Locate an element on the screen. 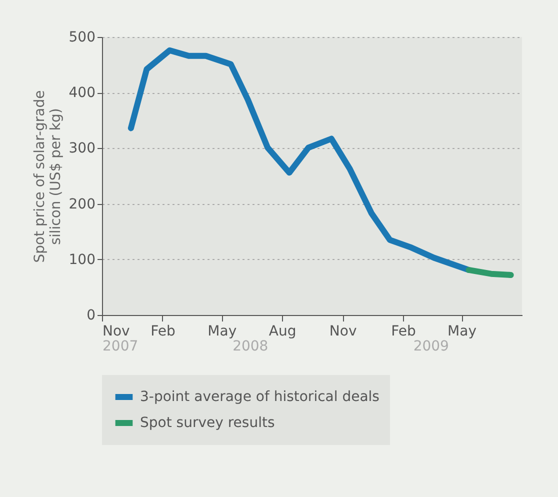 Image resolution: width=558 pixels, height=497 pixels. x2-tick-label: 2007 is located at coordinates (120, 346).